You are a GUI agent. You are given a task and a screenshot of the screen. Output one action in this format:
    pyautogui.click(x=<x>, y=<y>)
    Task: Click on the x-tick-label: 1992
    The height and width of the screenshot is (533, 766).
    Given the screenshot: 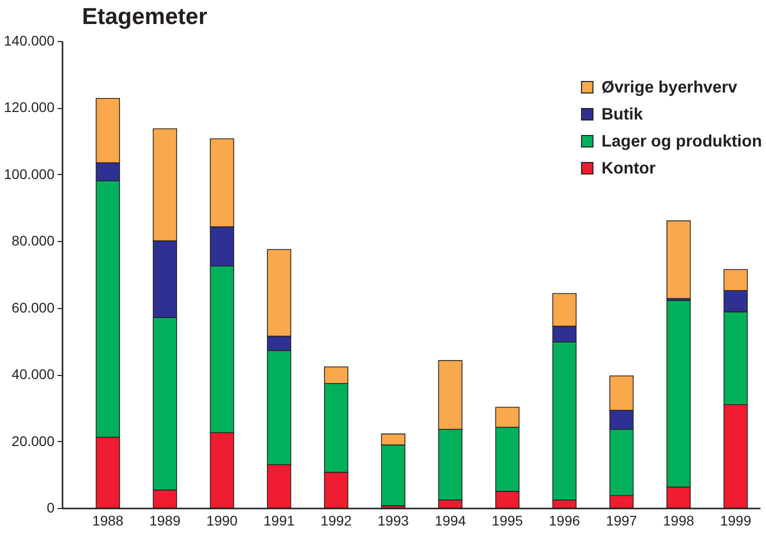 What is the action you would take?
    pyautogui.click(x=336, y=520)
    